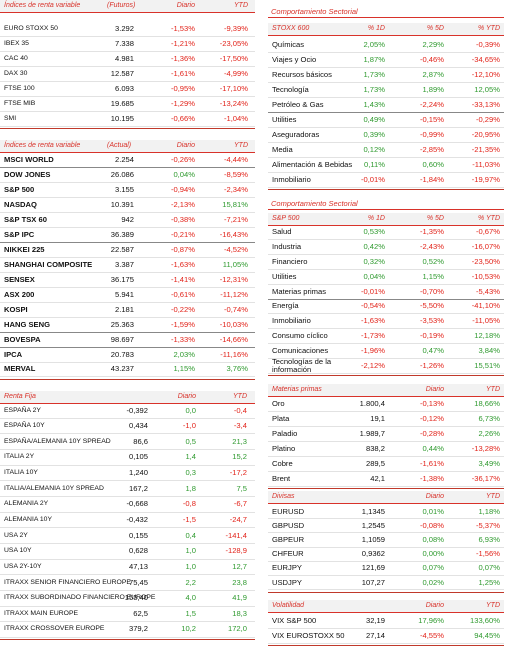  I want to click on row-value: 10.391, so click(122, 205).